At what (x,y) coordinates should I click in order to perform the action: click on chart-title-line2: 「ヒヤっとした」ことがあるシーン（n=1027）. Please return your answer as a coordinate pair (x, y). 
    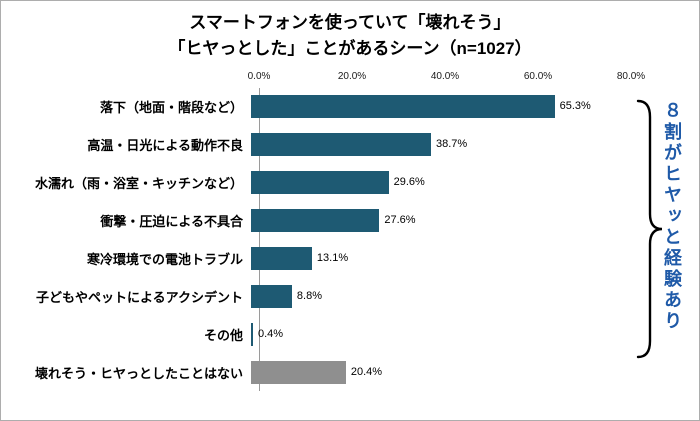
    Looking at the image, I should click on (350, 49).